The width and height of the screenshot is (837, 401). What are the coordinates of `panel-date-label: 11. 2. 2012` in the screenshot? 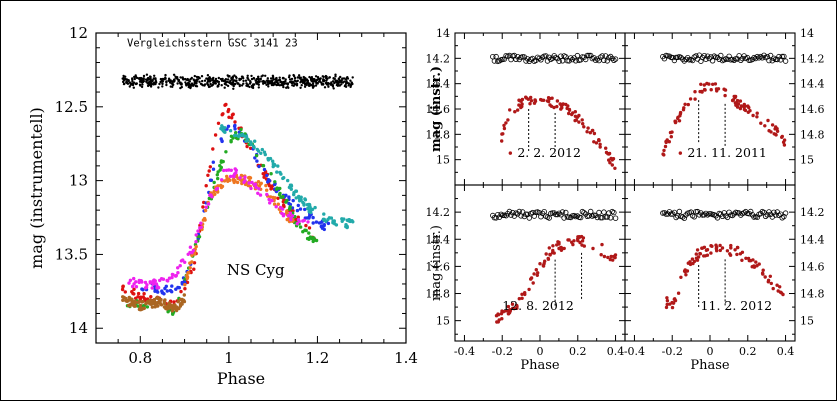 It's located at (737, 305).